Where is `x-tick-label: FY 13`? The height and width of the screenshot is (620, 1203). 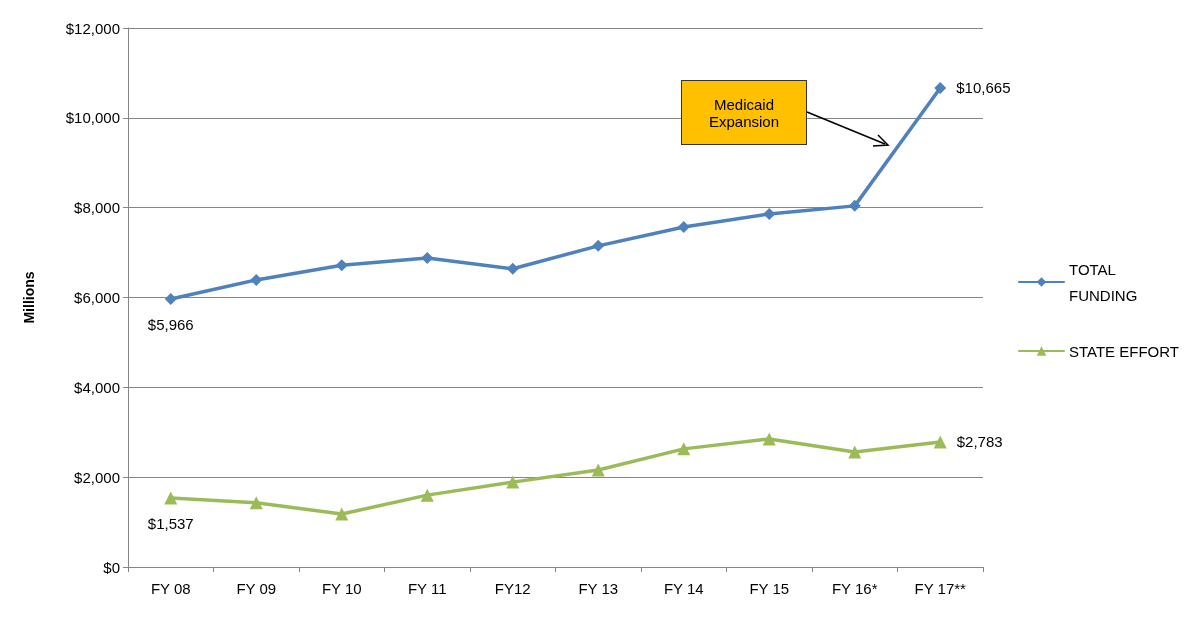
x-tick-label: FY 13 is located at coordinates (598, 588).